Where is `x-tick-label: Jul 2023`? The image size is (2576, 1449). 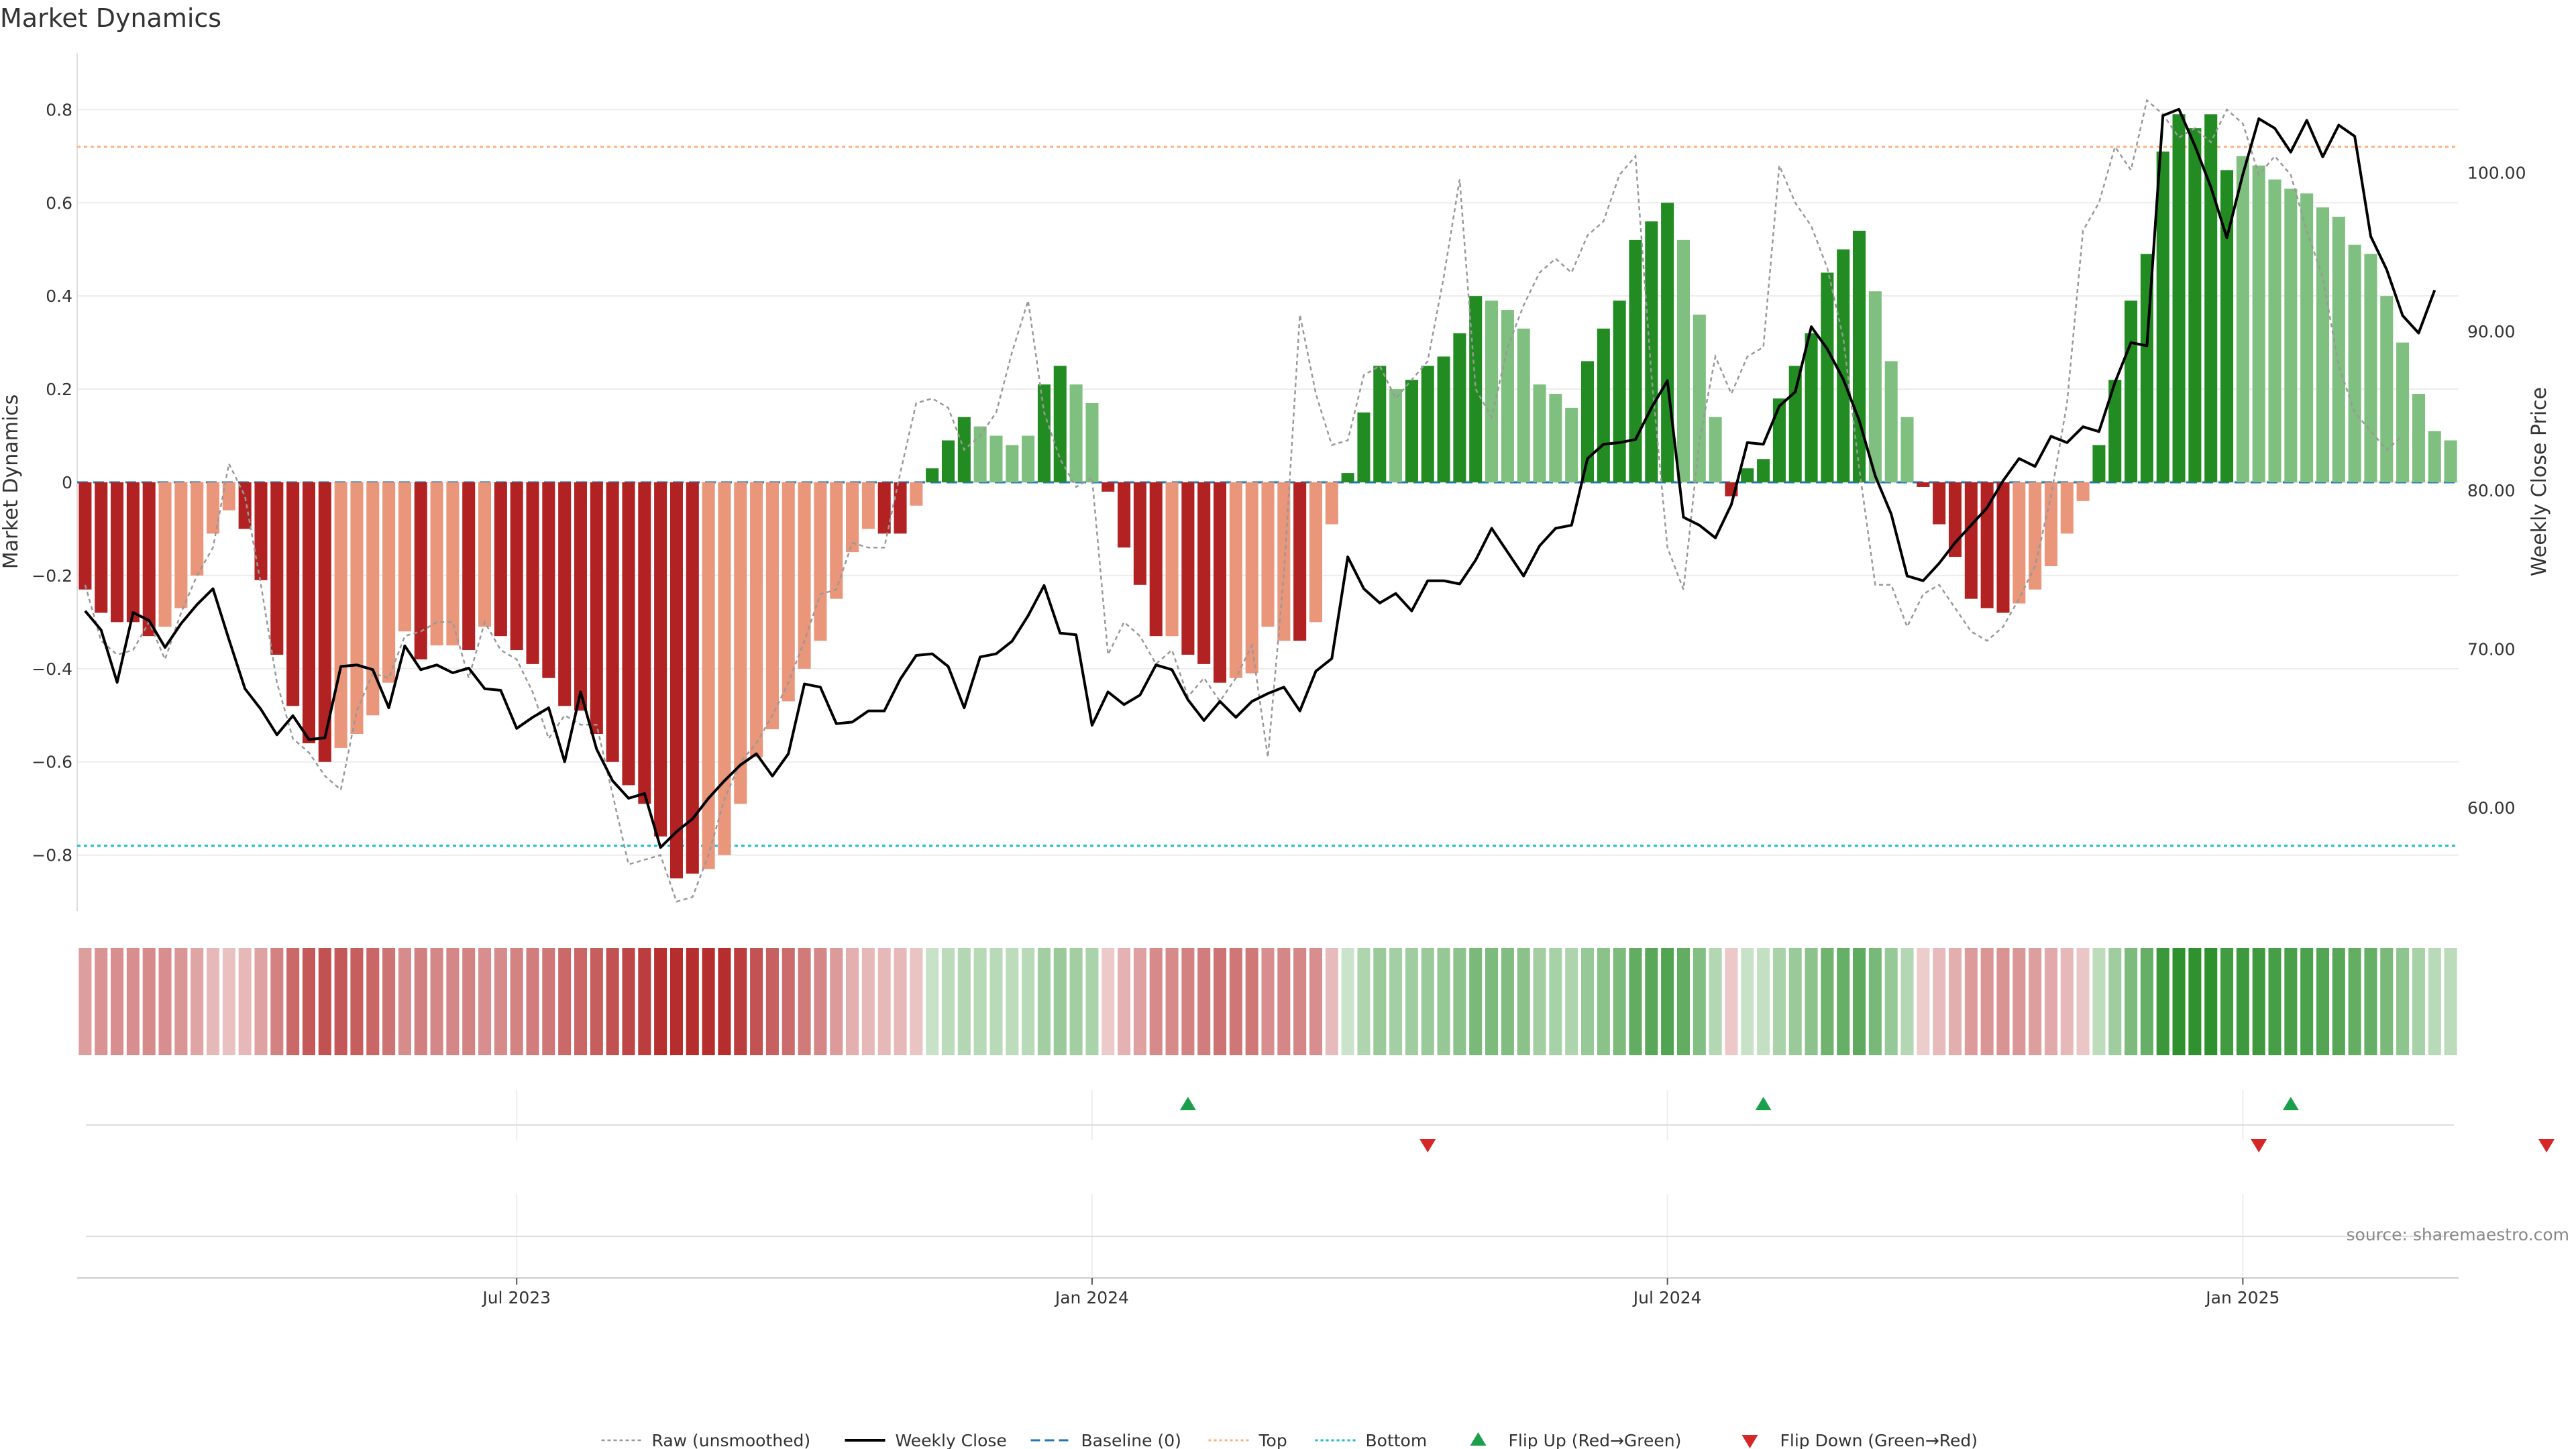
x-tick-label: Jul 2023 is located at coordinates (516, 1297).